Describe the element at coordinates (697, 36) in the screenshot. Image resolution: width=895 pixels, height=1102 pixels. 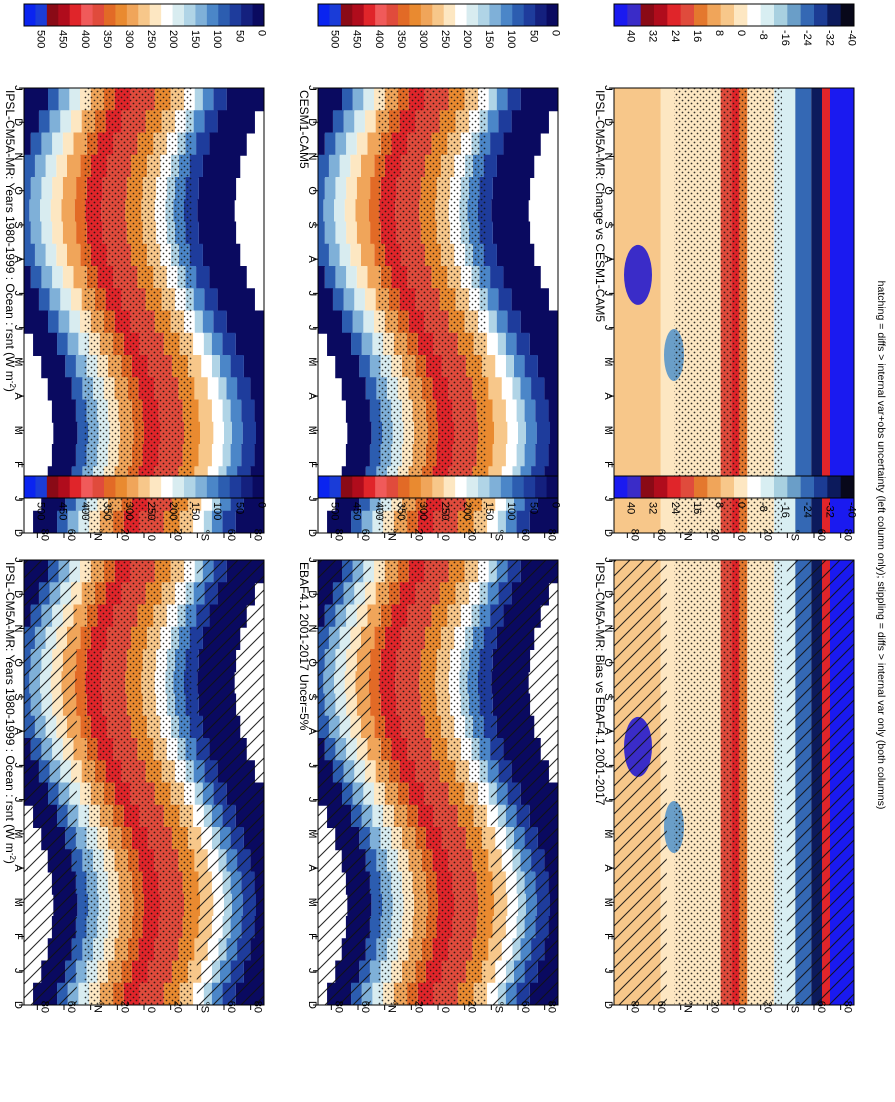
I see `colorbar-tick-label: 16` at that location.